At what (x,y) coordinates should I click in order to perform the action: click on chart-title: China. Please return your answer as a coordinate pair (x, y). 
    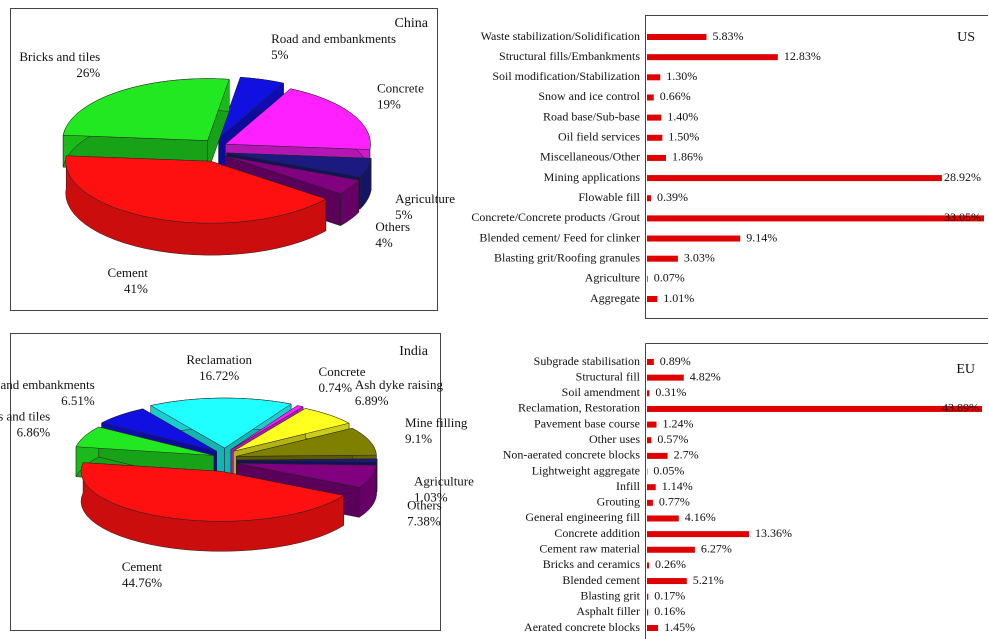
    Looking at the image, I should click on (412, 23).